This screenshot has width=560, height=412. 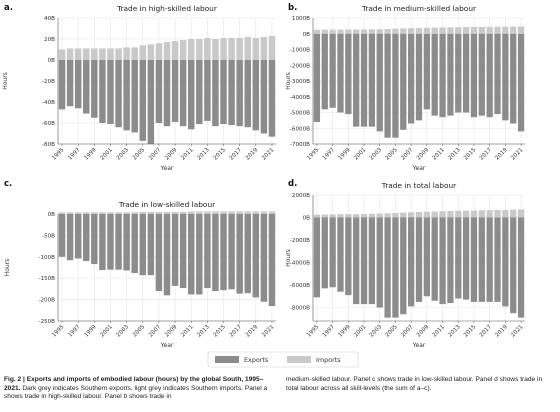 I want to click on chart-title: Trade in low-skilled labour, so click(x=167, y=204).